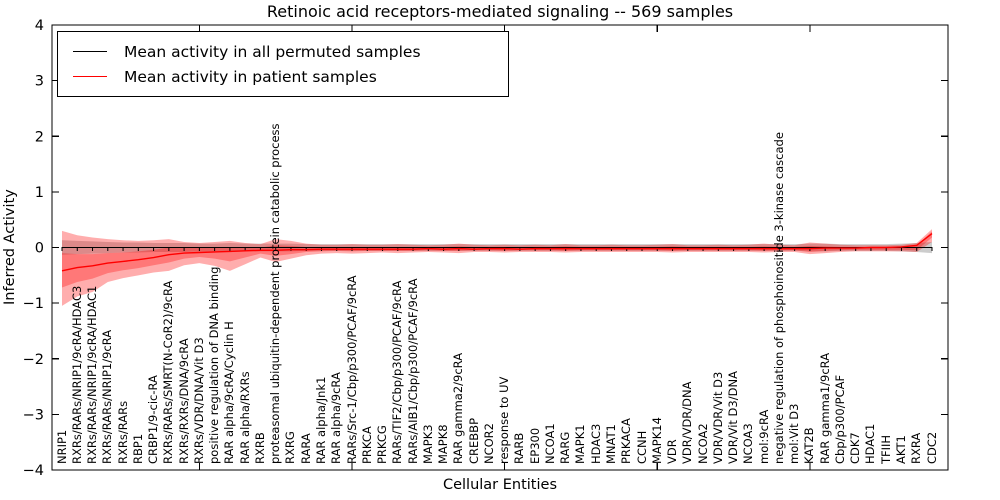 The width and height of the screenshot is (1000, 500). What do you see at coordinates (33, 304) in the screenshot?
I see `y-tick-label: −1` at bounding box center [33, 304].